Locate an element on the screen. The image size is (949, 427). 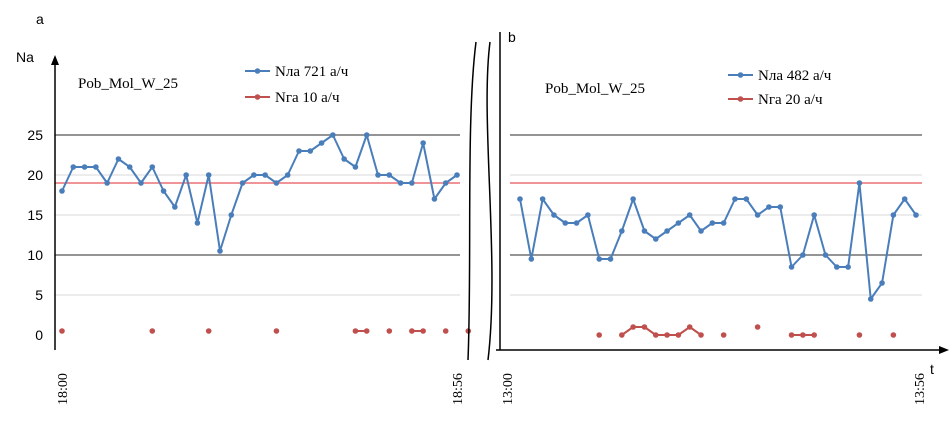
legend-b-blue-label: Nла 482 а/ч is located at coordinates (795, 76).